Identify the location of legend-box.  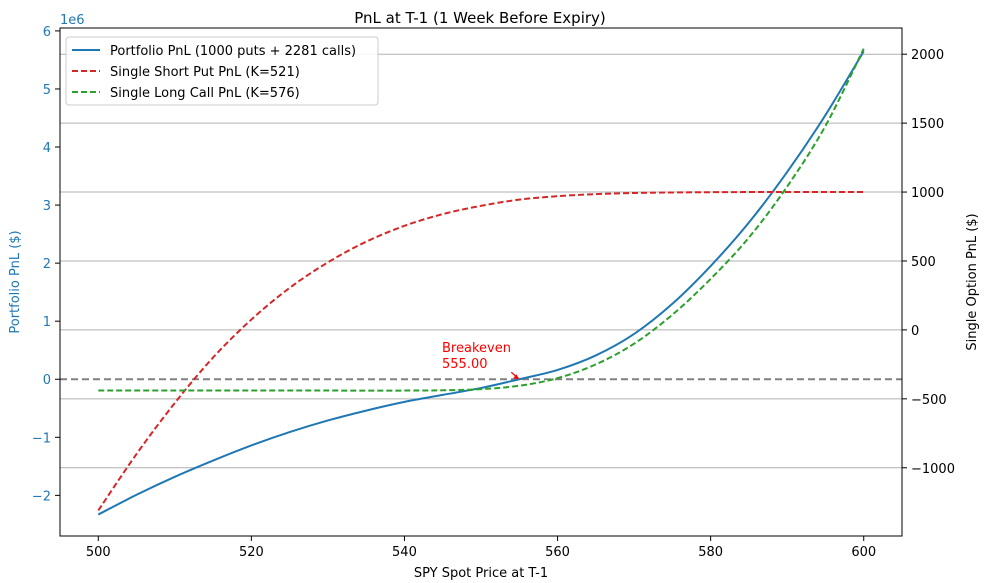
(222, 71).